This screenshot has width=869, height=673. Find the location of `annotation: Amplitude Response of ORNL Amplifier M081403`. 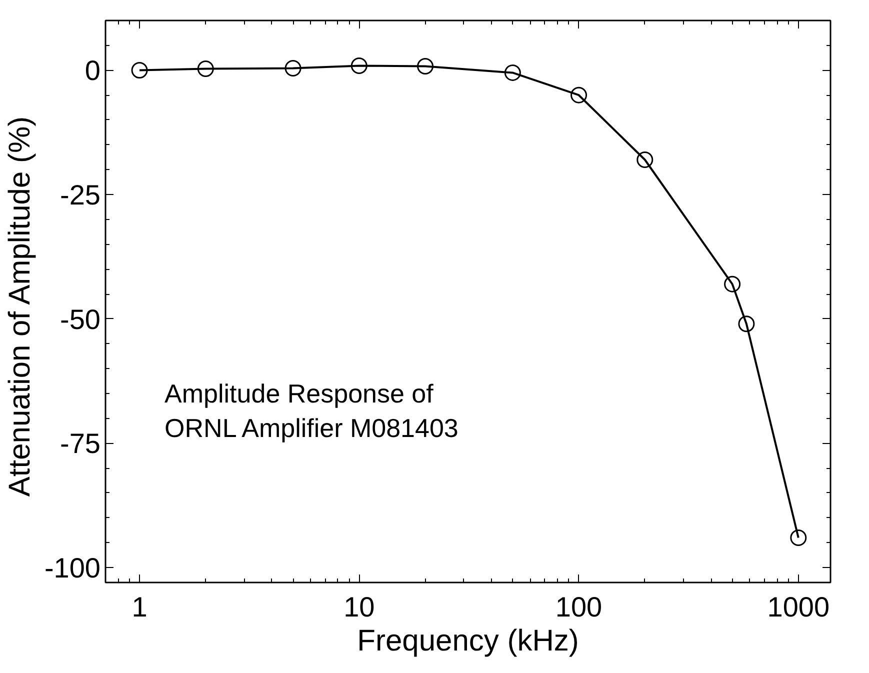

annotation: Amplitude Response of ORNL Amplifier M081403 is located at coordinates (311, 411).